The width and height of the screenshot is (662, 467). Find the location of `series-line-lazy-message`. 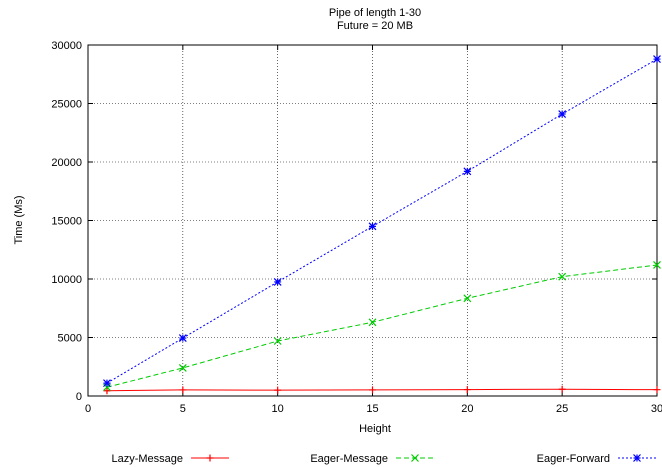

series-line-lazy-message is located at coordinates (382, 390).